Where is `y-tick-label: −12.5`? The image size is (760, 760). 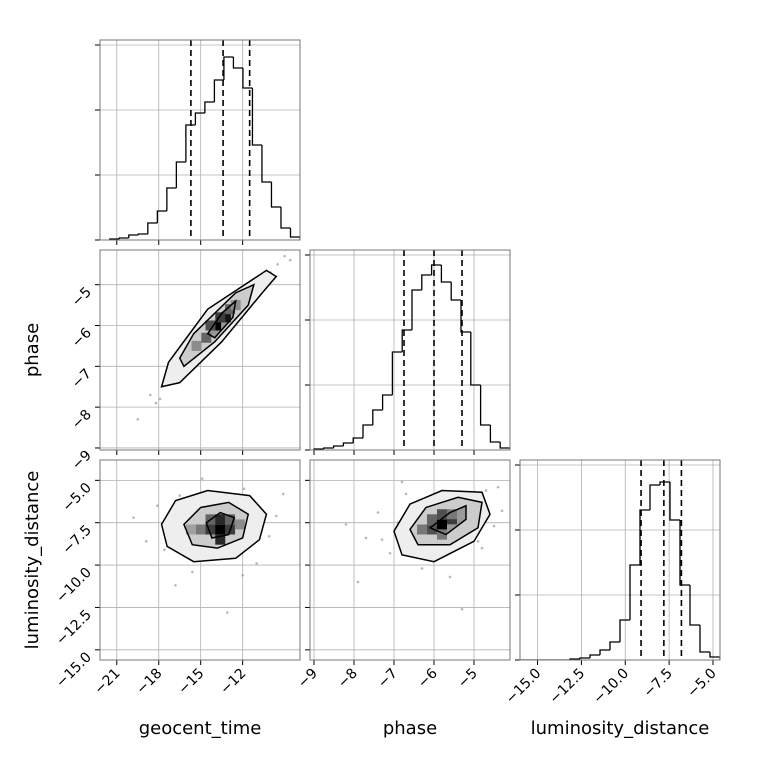 y-tick-label: −12.5 is located at coordinates (74, 628).